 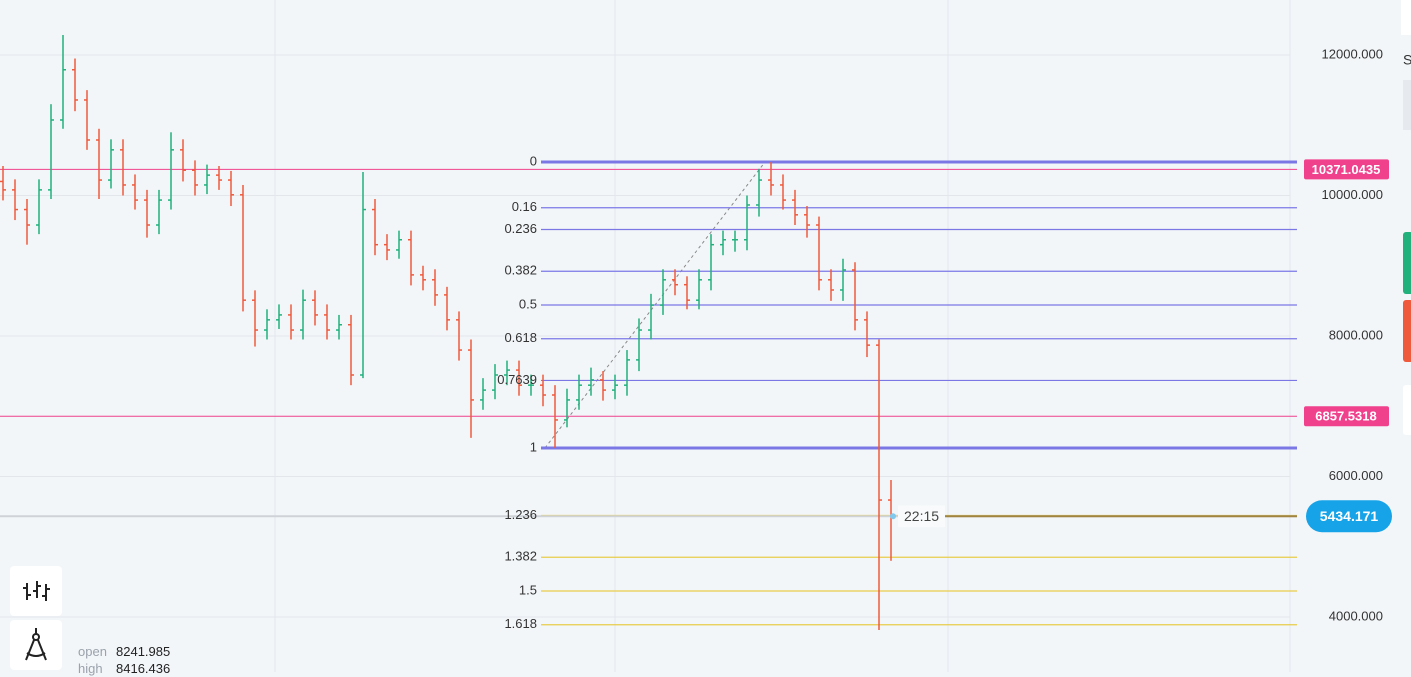 I want to click on legend-label: high, so click(x=90, y=668).